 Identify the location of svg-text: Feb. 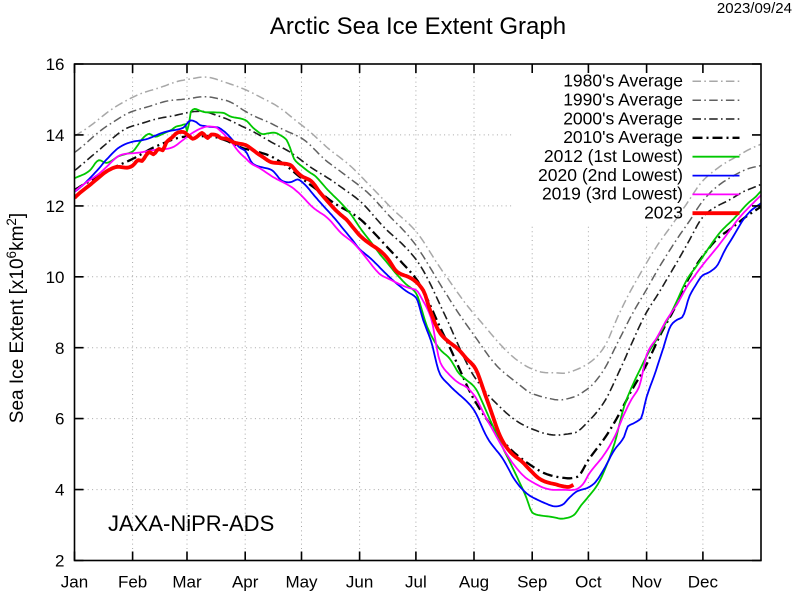
(132, 582).